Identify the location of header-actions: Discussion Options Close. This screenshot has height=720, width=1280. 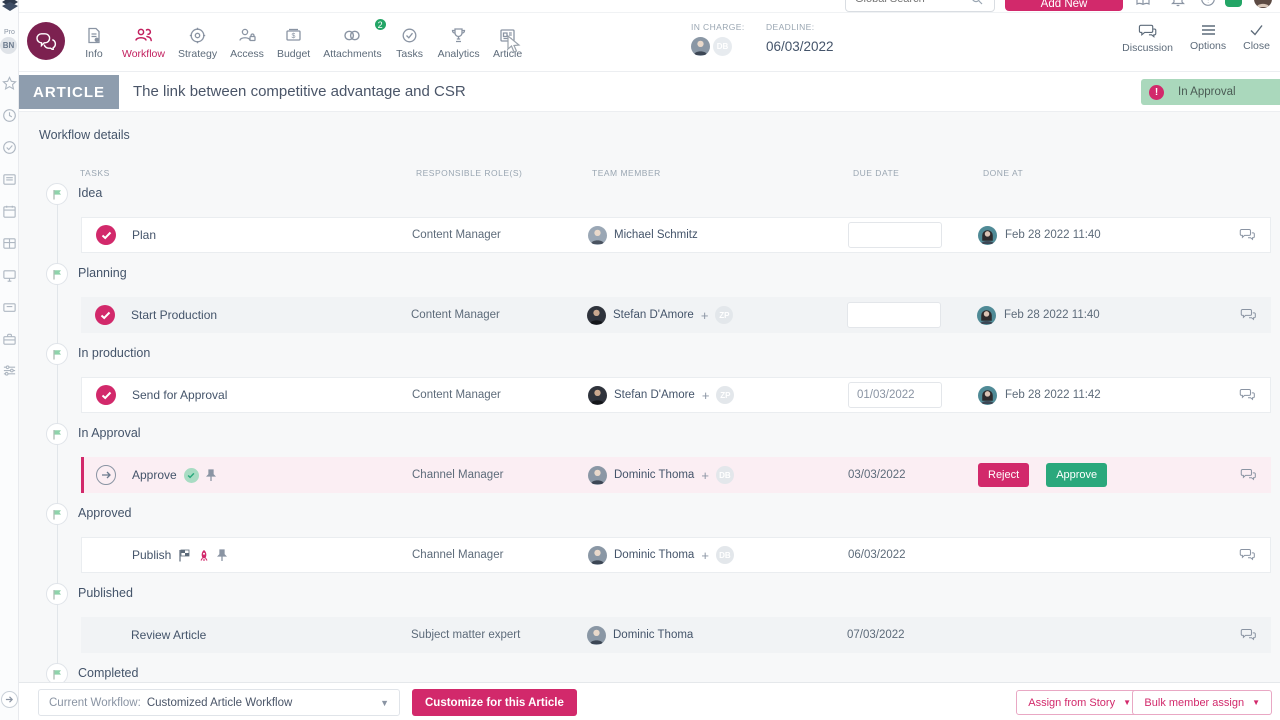
(1196, 38).